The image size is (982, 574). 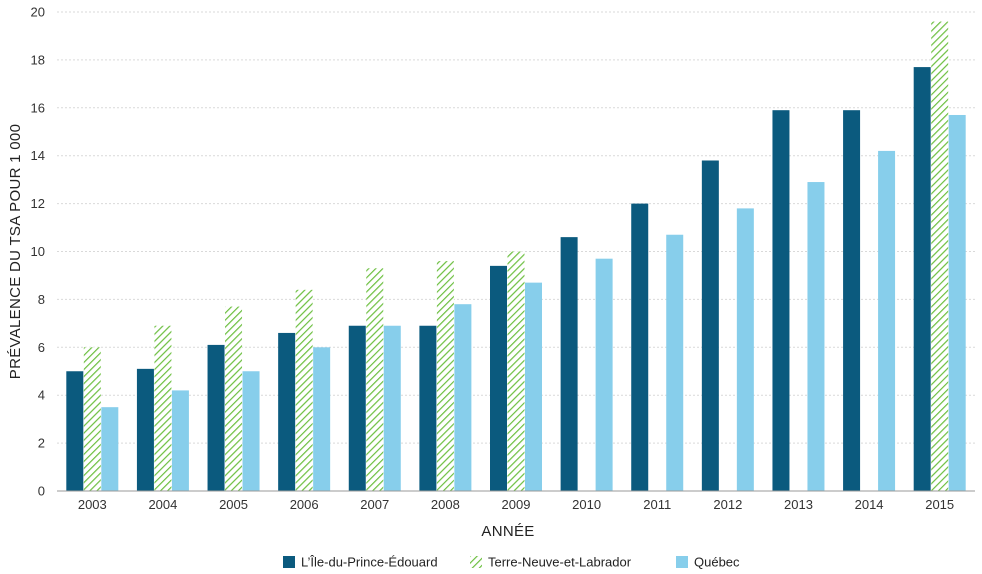 I want to click on bar-qu-bec-2005, so click(x=251, y=431).